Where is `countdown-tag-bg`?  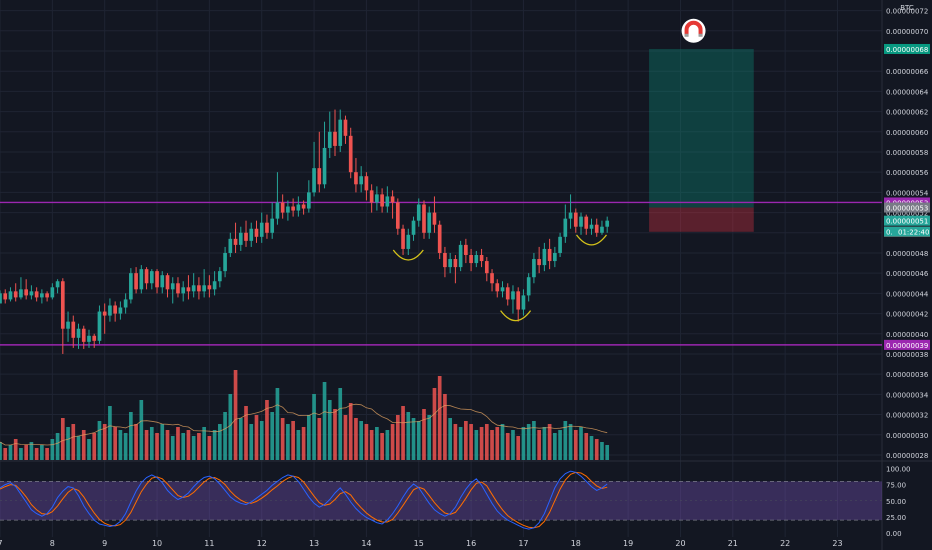 countdown-tag-bg is located at coordinates (907, 231).